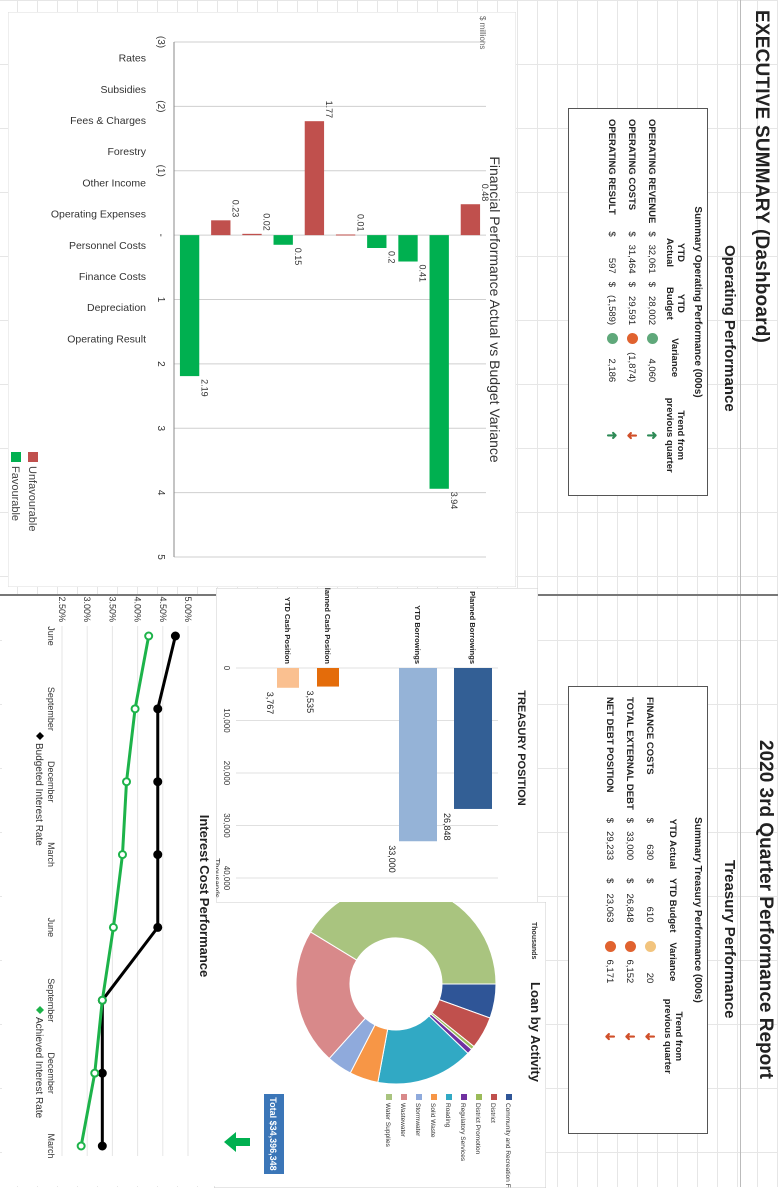 The width and height of the screenshot is (778, 1188). I want to click on data-label: 3,767, so click(270, 703).